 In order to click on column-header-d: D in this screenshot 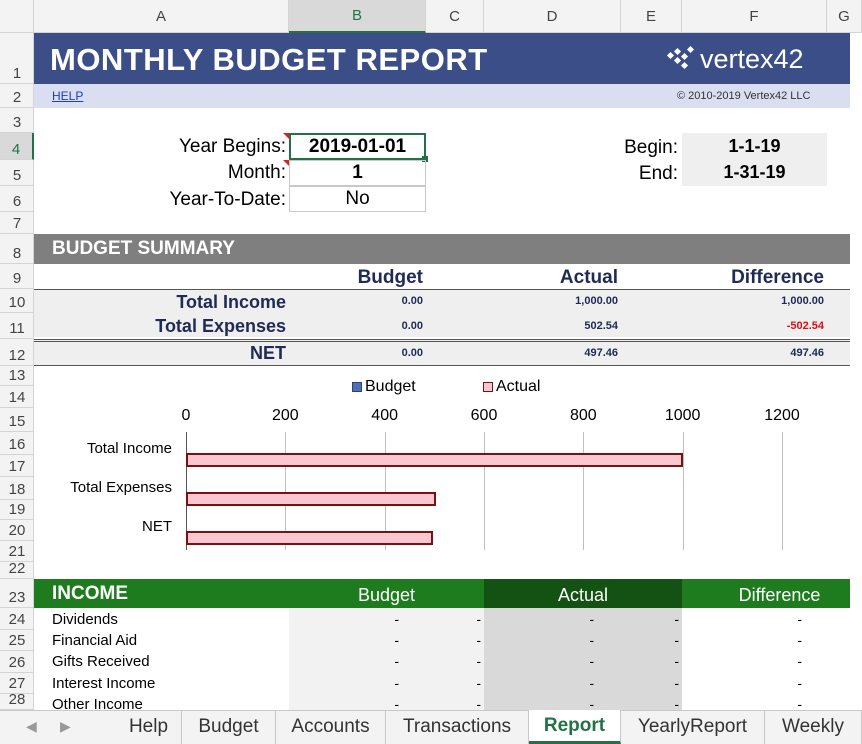, I will do `click(552, 16)`.